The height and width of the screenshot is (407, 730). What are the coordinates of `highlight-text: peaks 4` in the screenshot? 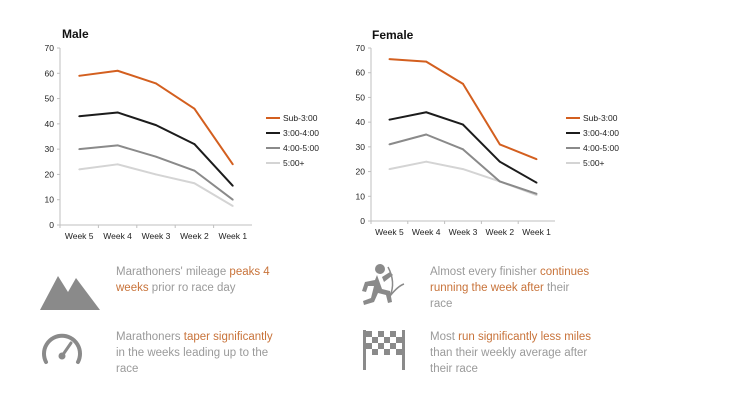 It's located at (249, 272).